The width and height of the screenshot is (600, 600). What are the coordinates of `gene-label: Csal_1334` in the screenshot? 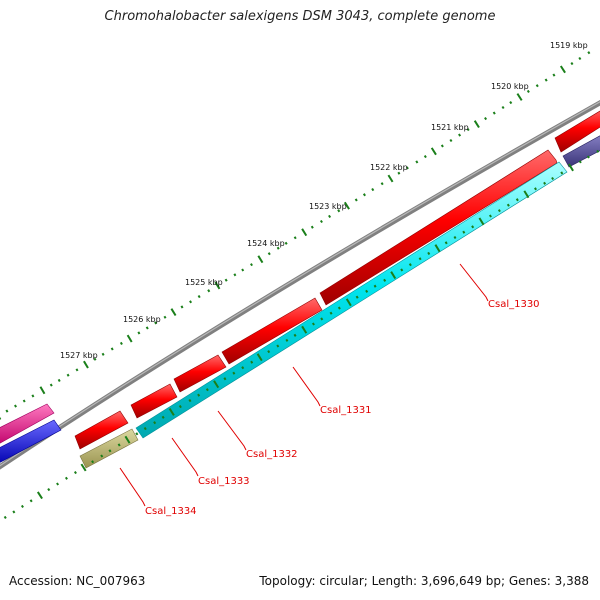 It's located at (171, 511).